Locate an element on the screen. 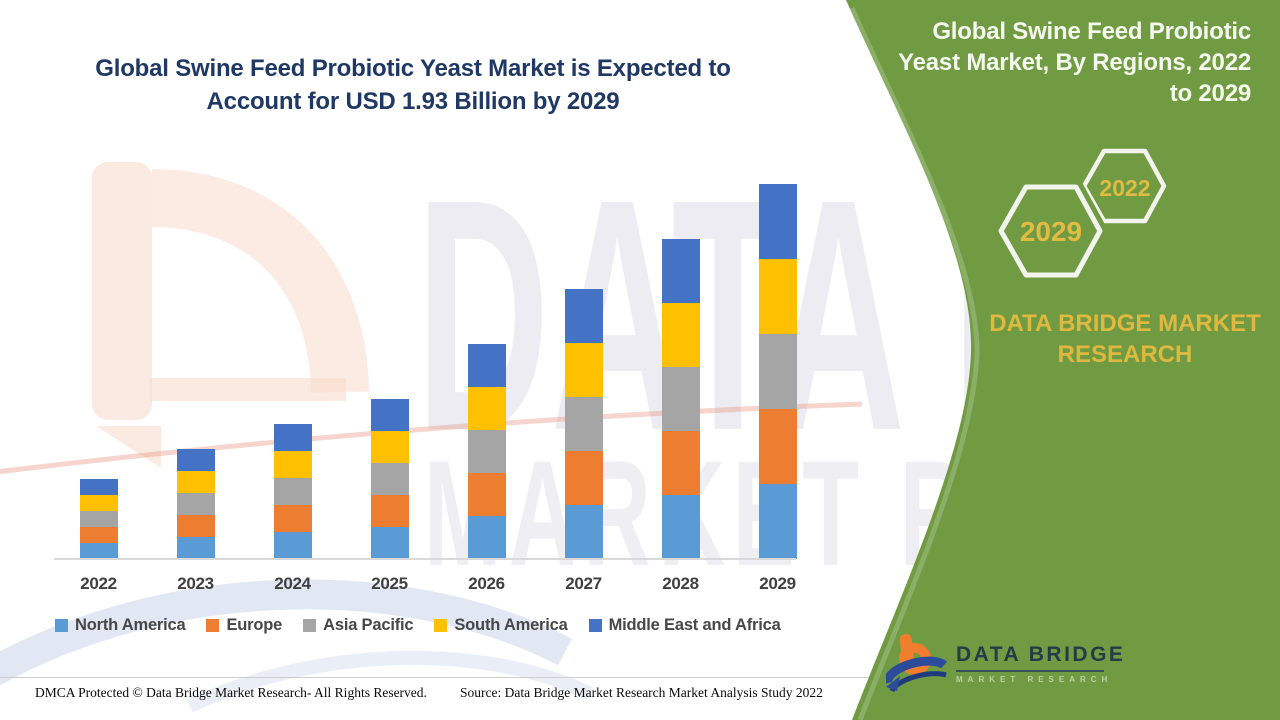  bar-segment-asia-pacific-2026 is located at coordinates (486, 451).